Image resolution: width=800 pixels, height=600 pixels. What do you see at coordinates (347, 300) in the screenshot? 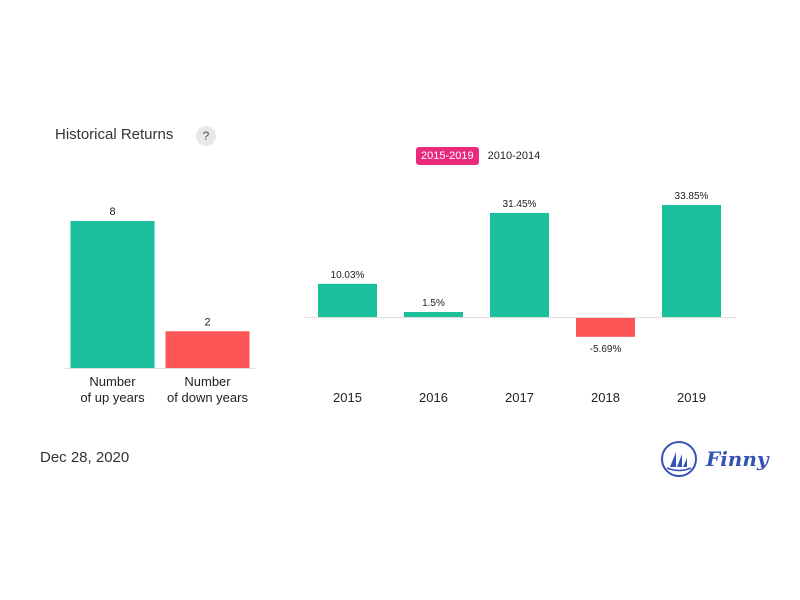
I see `bar-2015` at bounding box center [347, 300].